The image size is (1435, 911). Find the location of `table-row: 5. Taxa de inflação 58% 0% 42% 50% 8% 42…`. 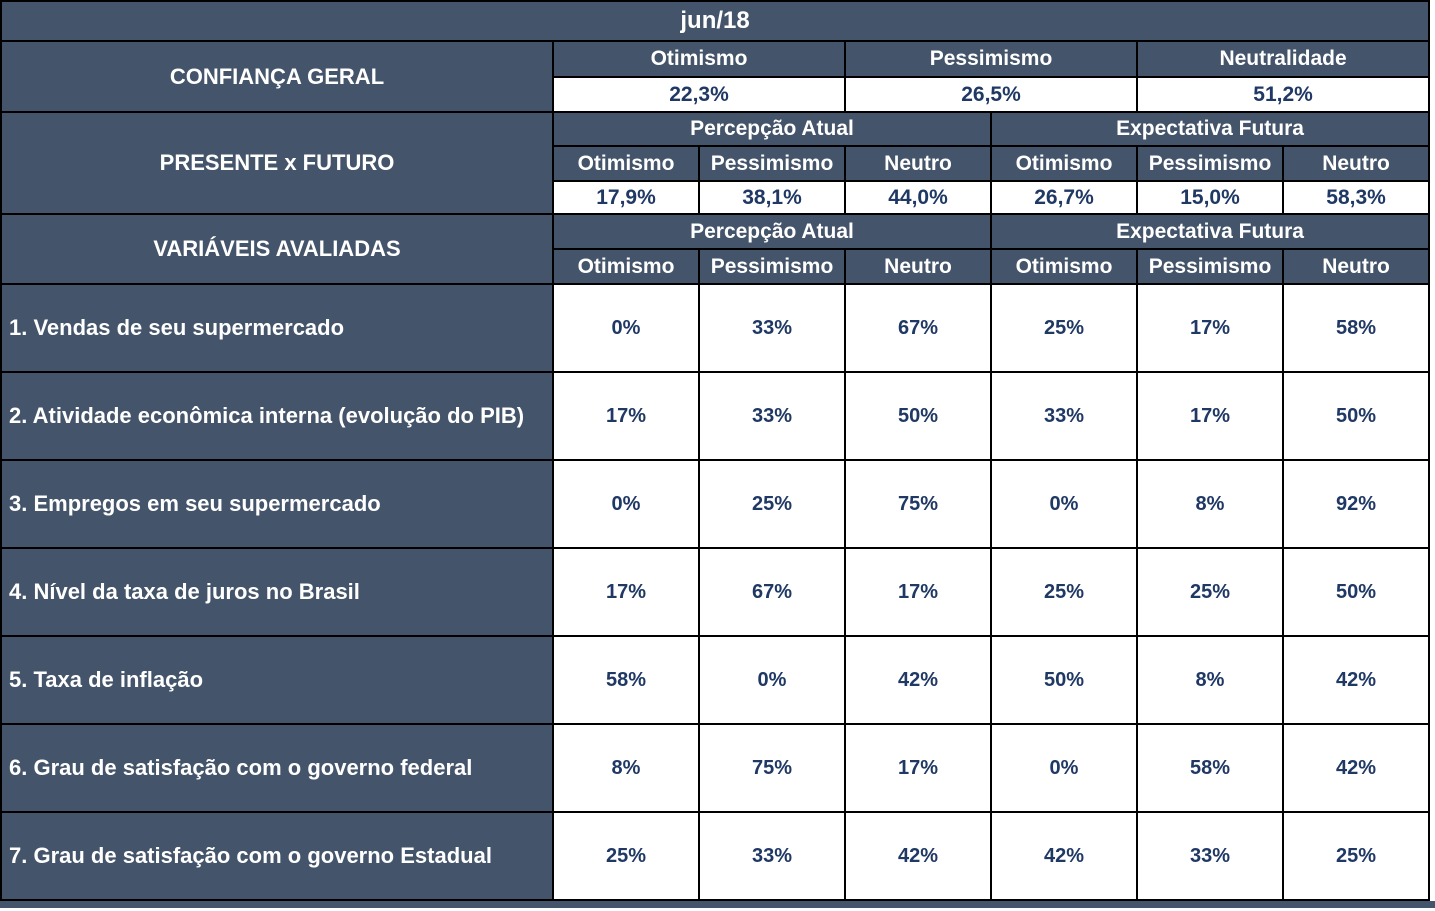

table-row: 5. Taxa de inflação 58% 0% 42% 50% 8% 42… is located at coordinates (715, 680).